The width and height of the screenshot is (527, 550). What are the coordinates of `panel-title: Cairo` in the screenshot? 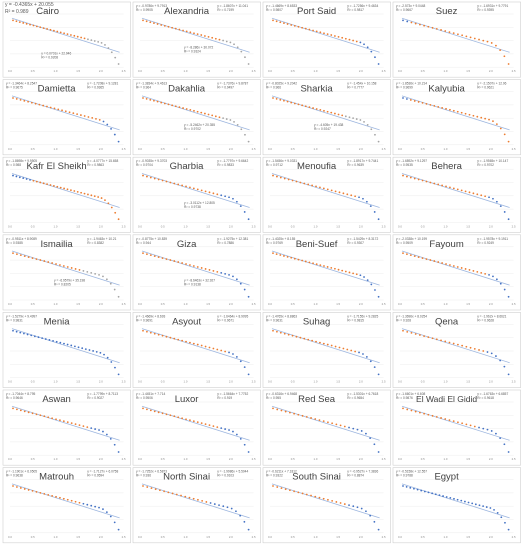 It's located at (47, 11).